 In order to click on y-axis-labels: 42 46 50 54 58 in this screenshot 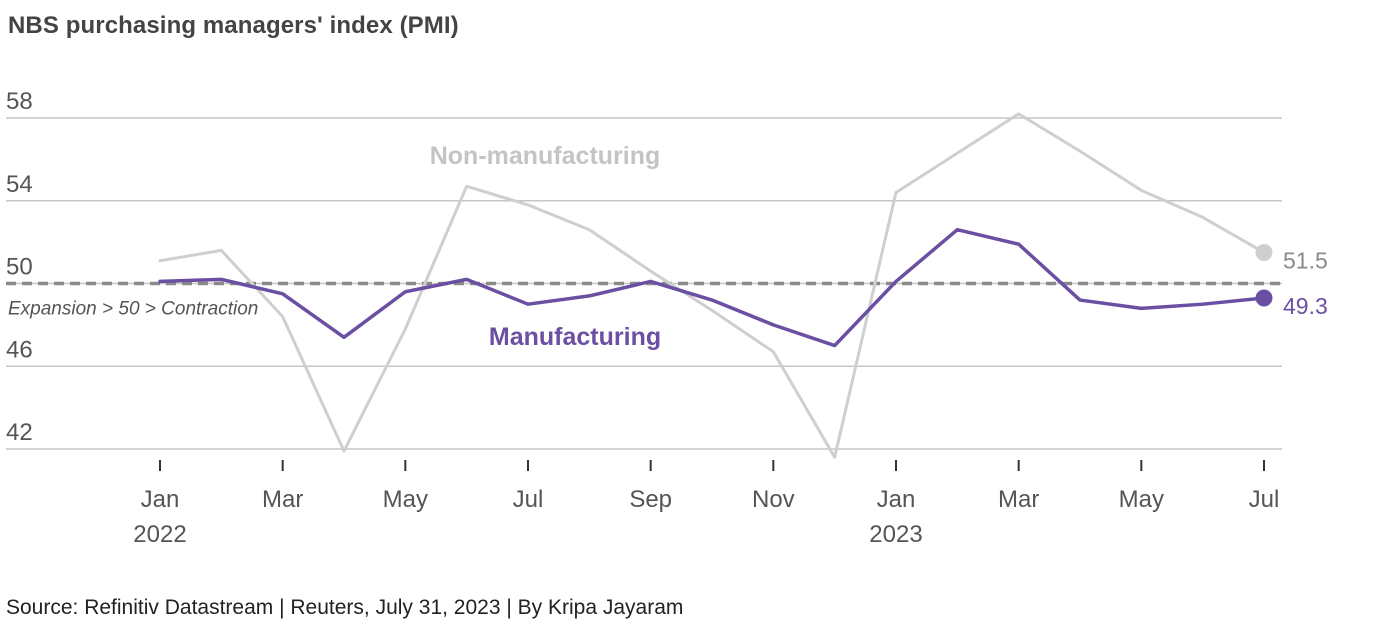, I will do `click(19, 267)`.